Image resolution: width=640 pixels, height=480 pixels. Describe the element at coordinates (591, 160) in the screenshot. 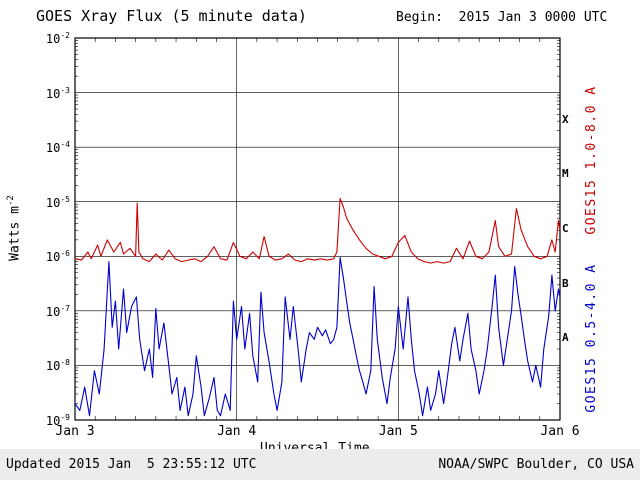

I see `goes15-long-channel-label: GOES15 1.0-8.0 A` at that location.